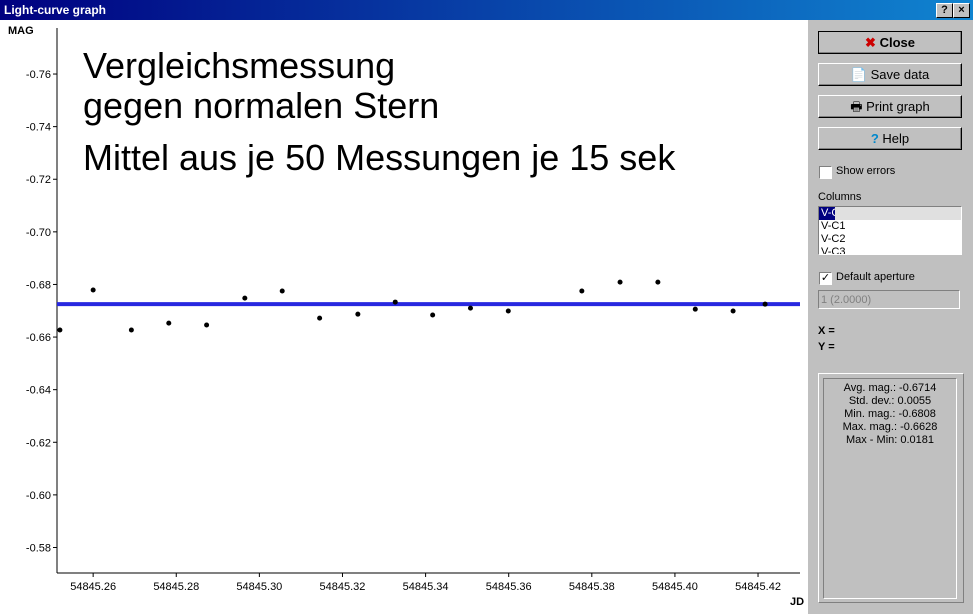 This screenshot has height=614, width=973. Describe the element at coordinates (38, 75) in the screenshot. I see `y-tick-label: -0.76` at that location.